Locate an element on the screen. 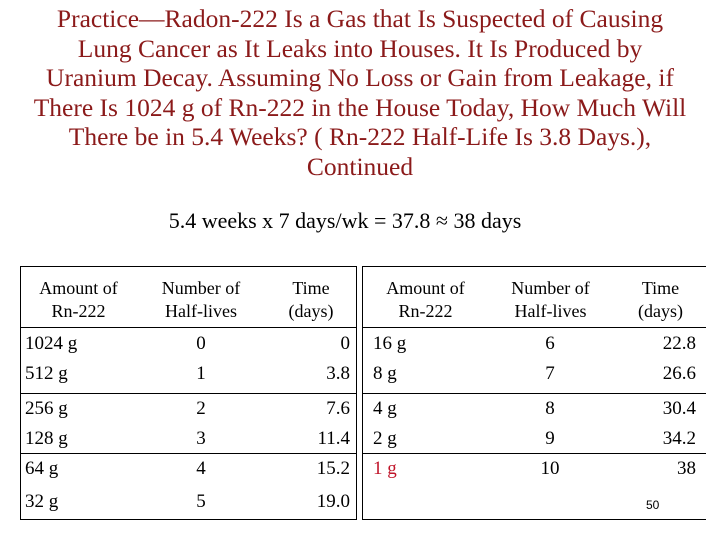 This screenshot has height=540, width=720. table-cell-halflives: 0 is located at coordinates (201, 343).